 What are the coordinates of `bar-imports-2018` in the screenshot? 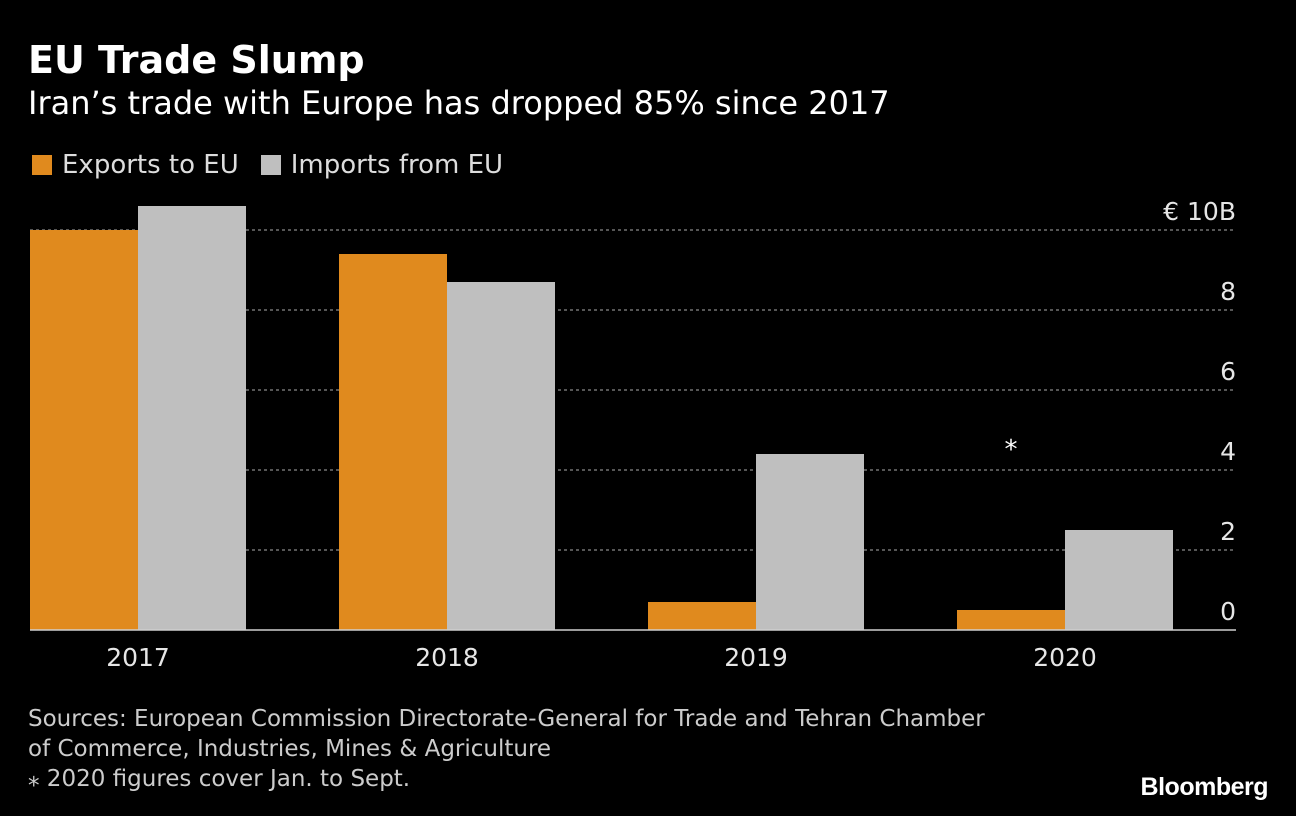 It's located at (501, 456).